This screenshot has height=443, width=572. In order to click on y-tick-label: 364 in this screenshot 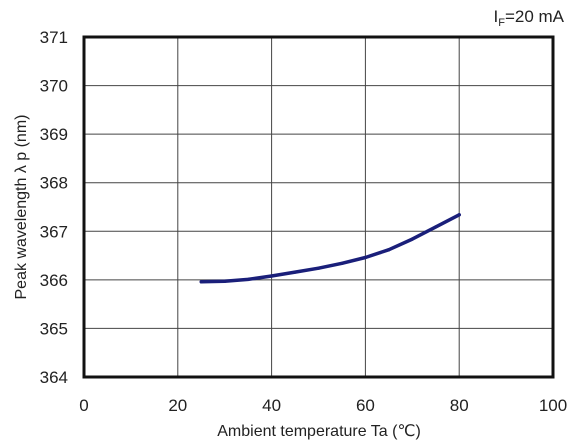, I will do `click(54, 377)`.